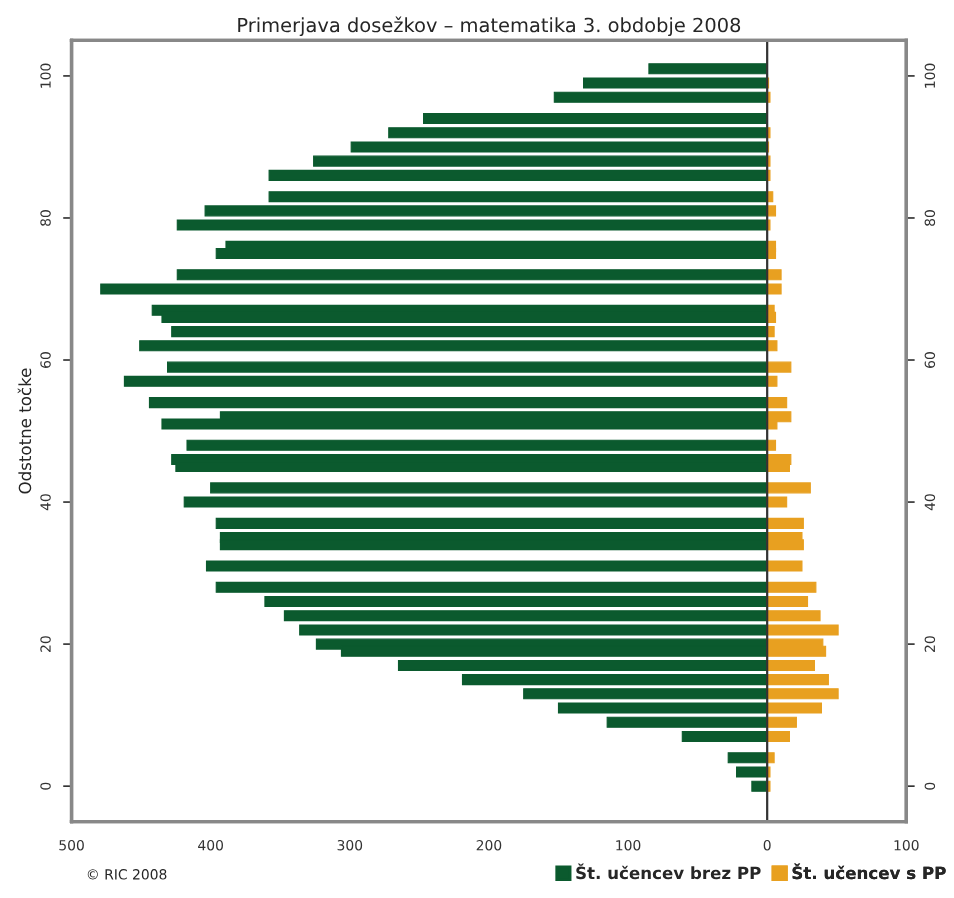  Describe the element at coordinates (668, 871) in the screenshot. I see `legend-label: Št. učencev brez PP` at that location.